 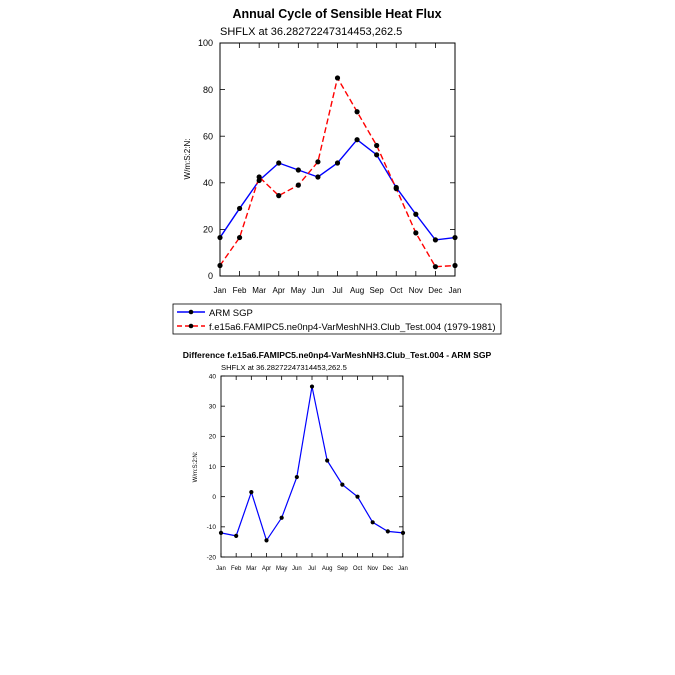 I want to click on chart1-ylabel: W/m:S:2:N:, so click(x=187, y=159).